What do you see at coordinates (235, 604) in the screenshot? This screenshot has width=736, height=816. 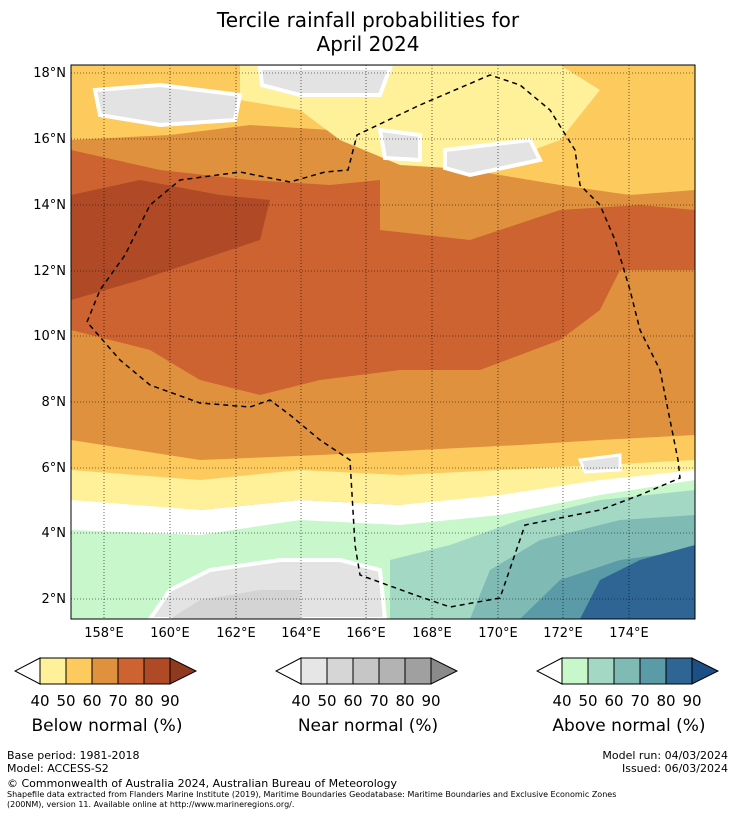 I see `field-near-50-south` at bounding box center [235, 604].